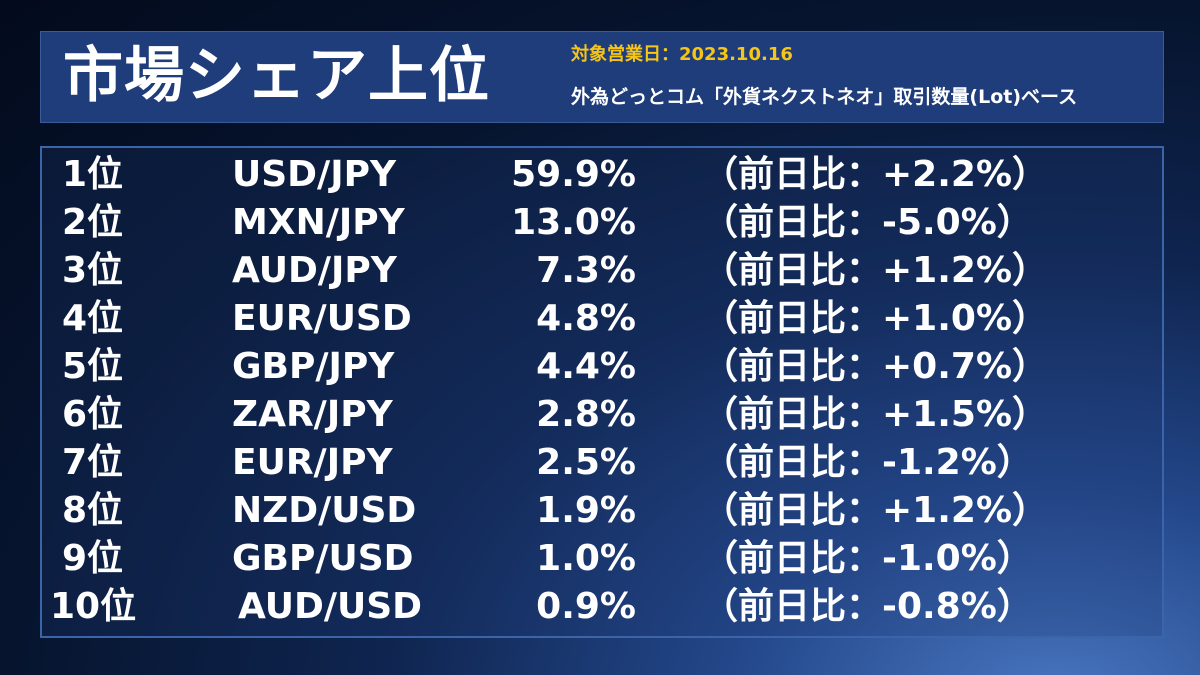 Image resolution: width=1200 pixels, height=675 pixels. Describe the element at coordinates (323, 558) in the screenshot. I see `currency-pair: GBP/USD` at that location.